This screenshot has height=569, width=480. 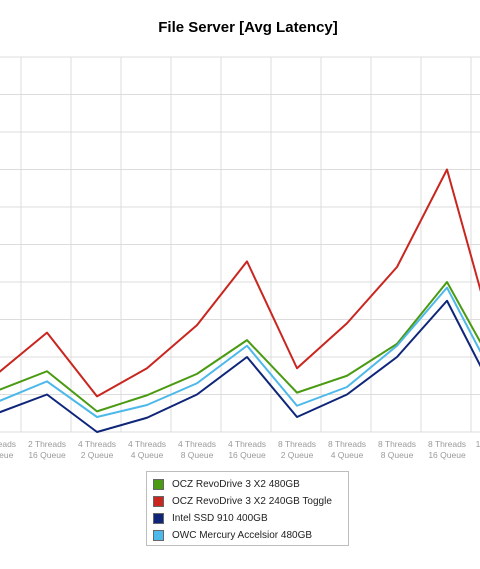 I want to click on legend-label: Intel SSD 910 400GB, so click(x=220, y=518).